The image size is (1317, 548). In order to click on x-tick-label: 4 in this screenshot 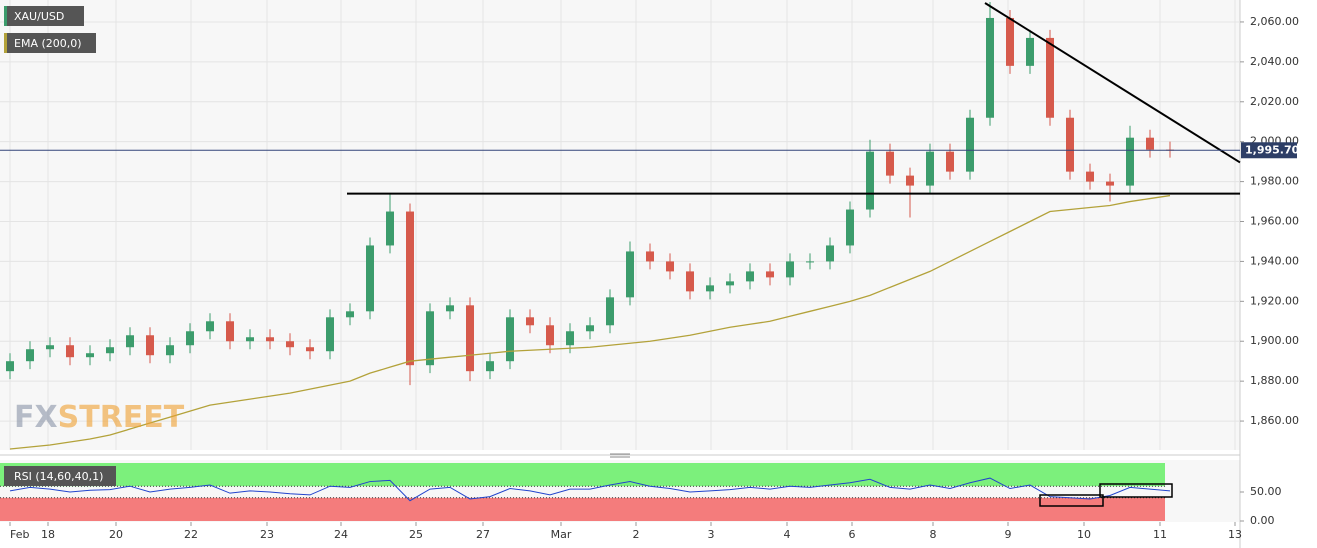, I will do `click(787, 534)`.